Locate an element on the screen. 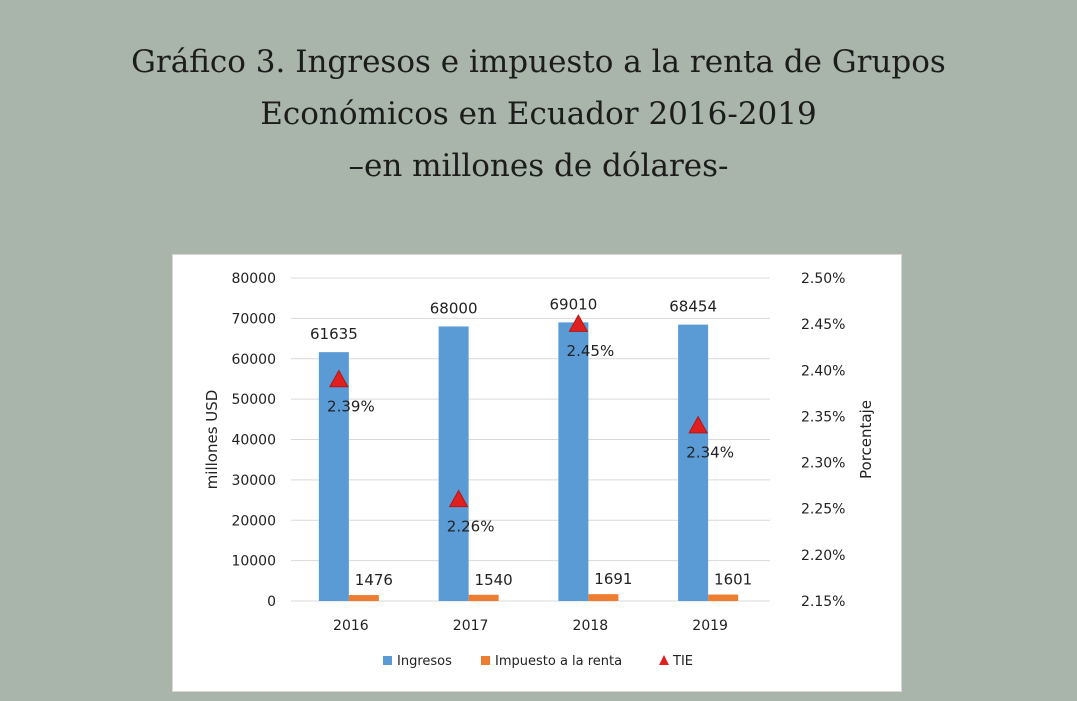 The width and height of the screenshot is (1077, 701). x-tick-label: 2018 is located at coordinates (591, 626).